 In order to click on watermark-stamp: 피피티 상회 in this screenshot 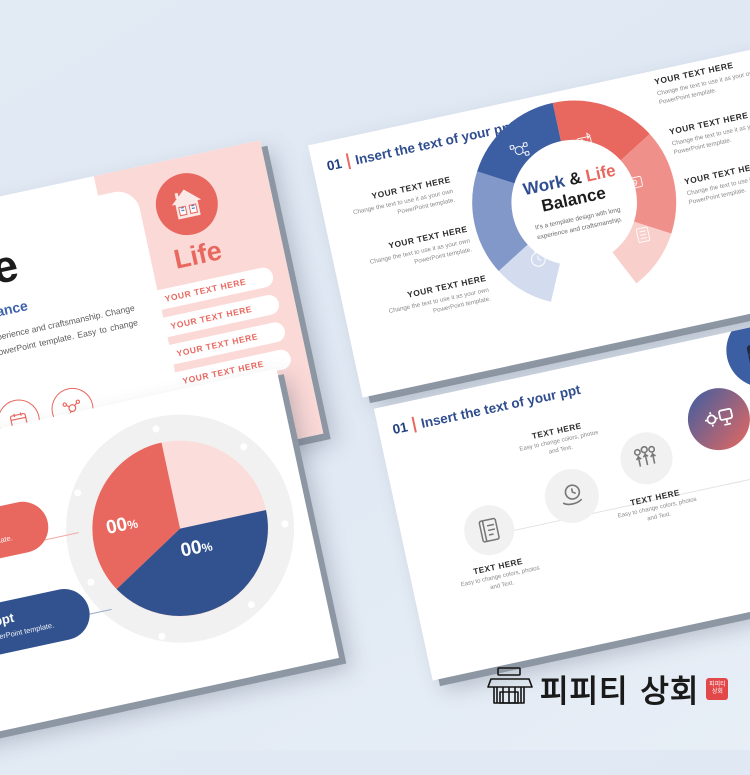, I will do `click(717, 688)`.